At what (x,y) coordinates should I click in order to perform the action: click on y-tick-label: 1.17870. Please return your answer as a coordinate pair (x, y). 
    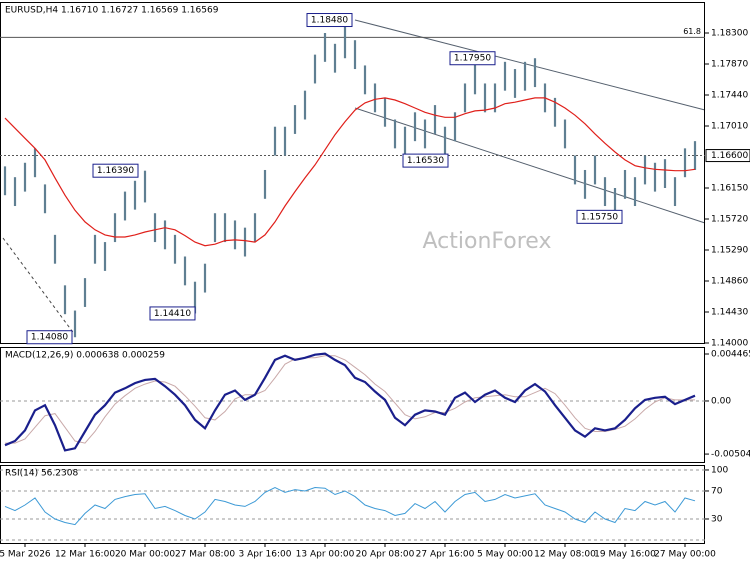
    Looking at the image, I should click on (729, 65).